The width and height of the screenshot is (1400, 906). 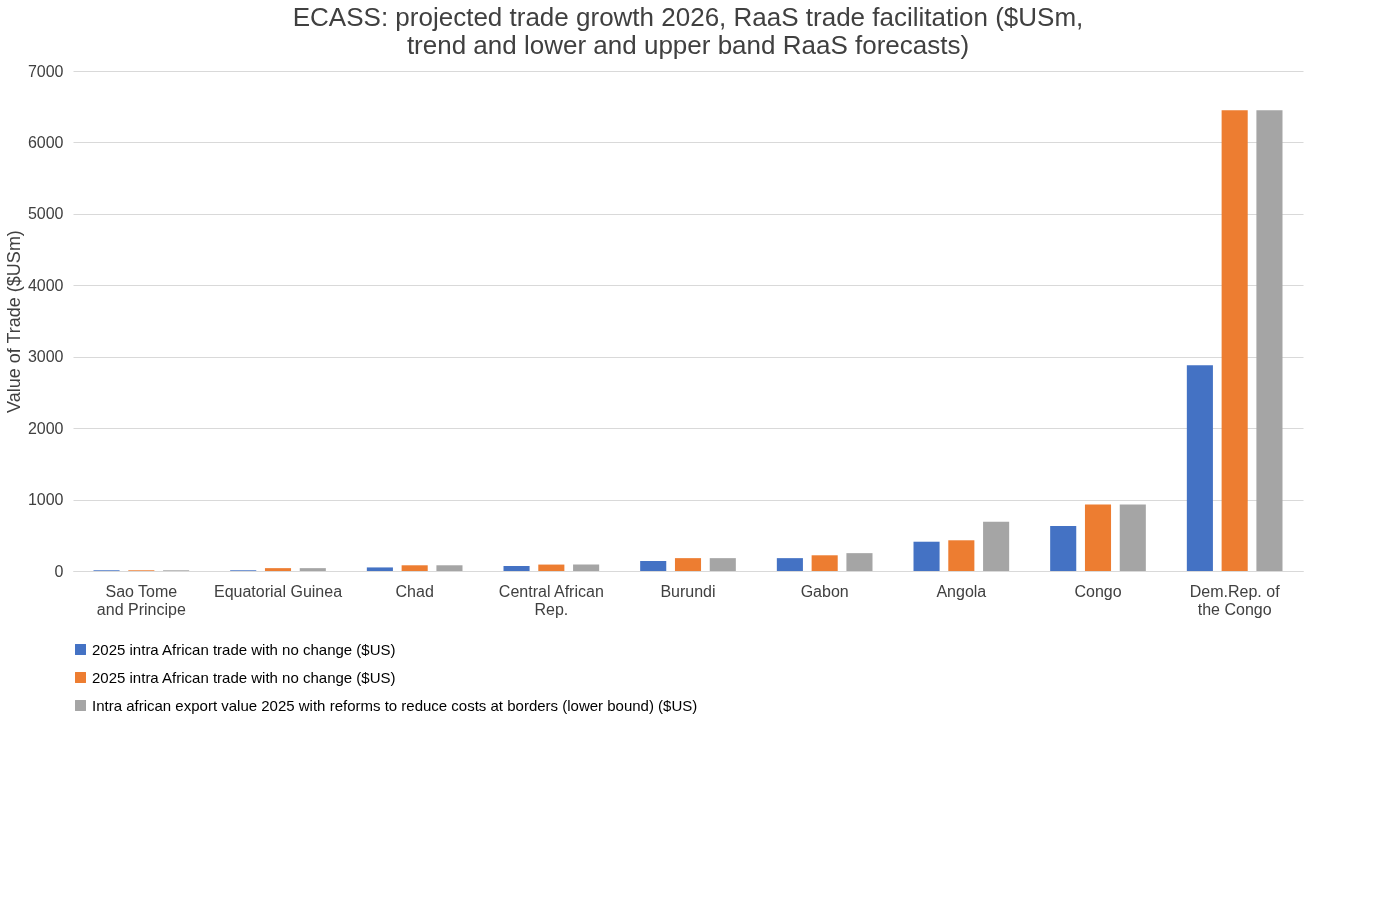 What do you see at coordinates (961, 591) in the screenshot?
I see `x-tick-label: Angola` at bounding box center [961, 591].